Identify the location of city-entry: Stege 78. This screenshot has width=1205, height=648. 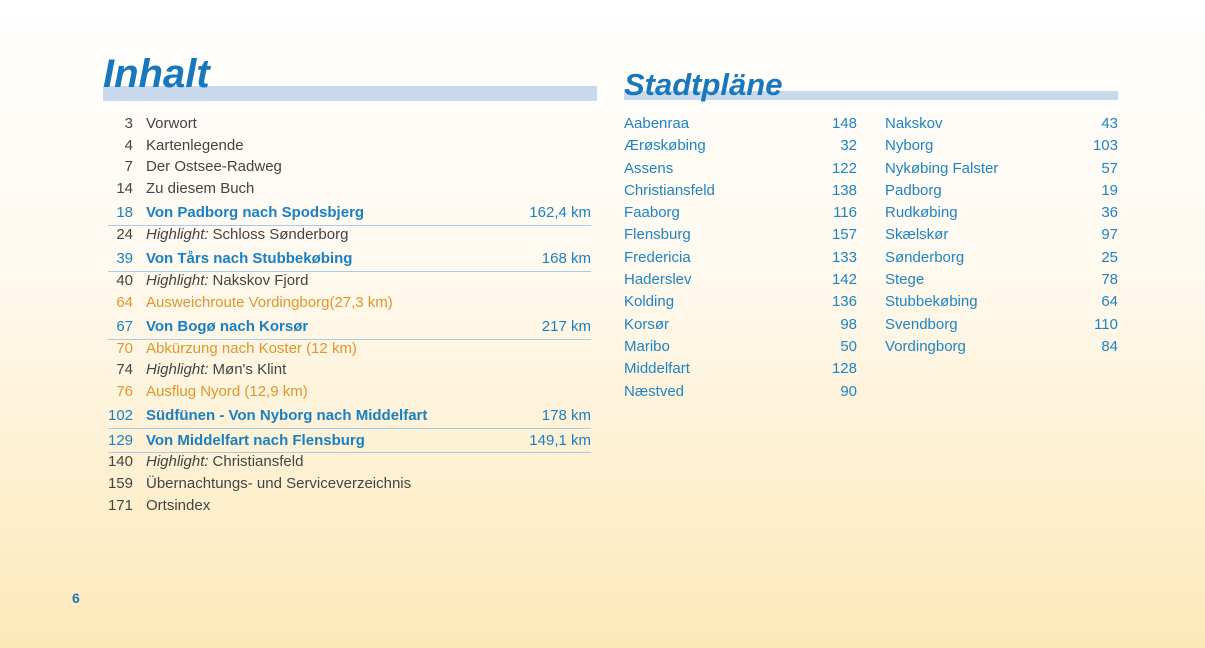
(1001, 282).